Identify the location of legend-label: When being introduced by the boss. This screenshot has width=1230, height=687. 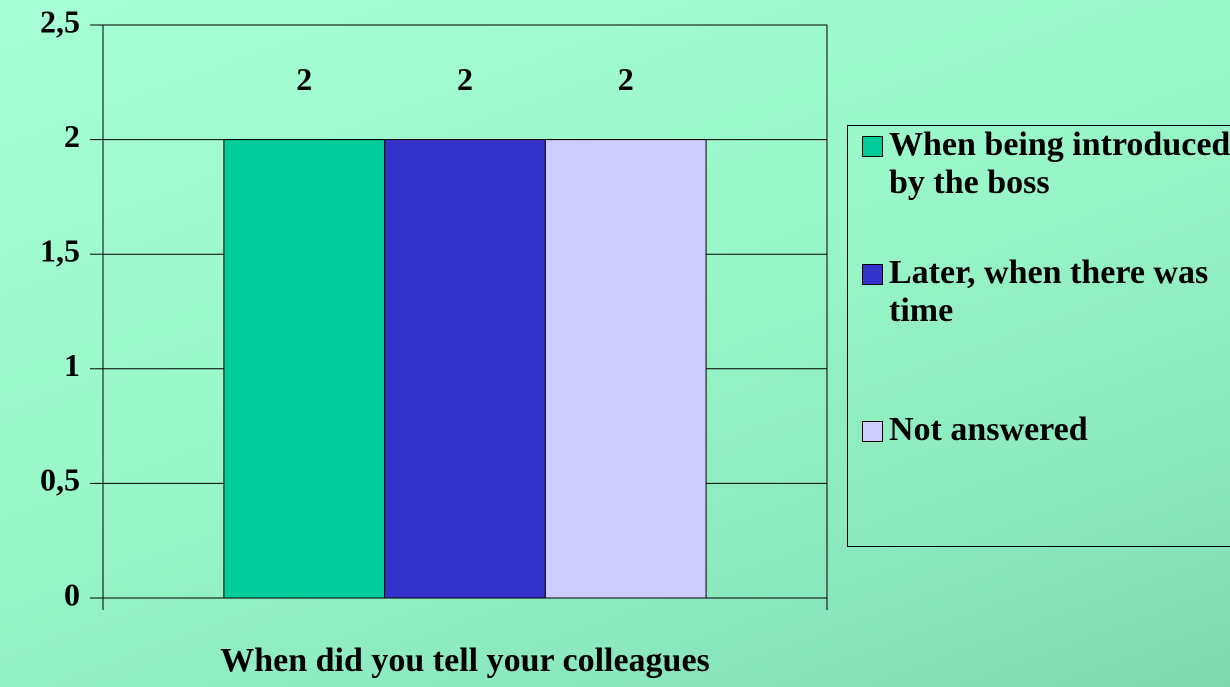
(1059, 163).